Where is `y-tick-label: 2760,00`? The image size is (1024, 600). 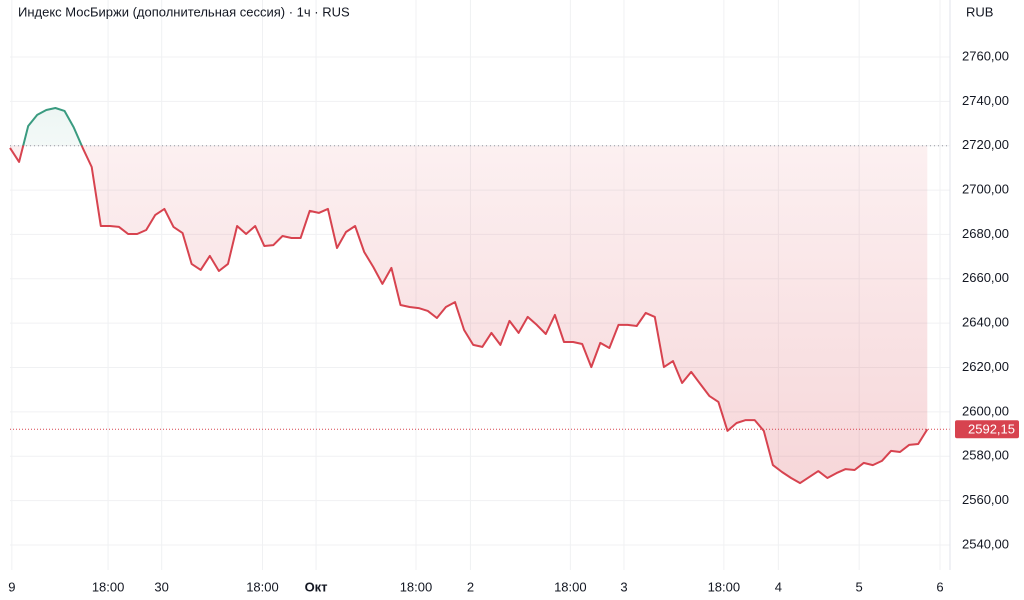 y-tick-label: 2760,00 is located at coordinates (985, 55).